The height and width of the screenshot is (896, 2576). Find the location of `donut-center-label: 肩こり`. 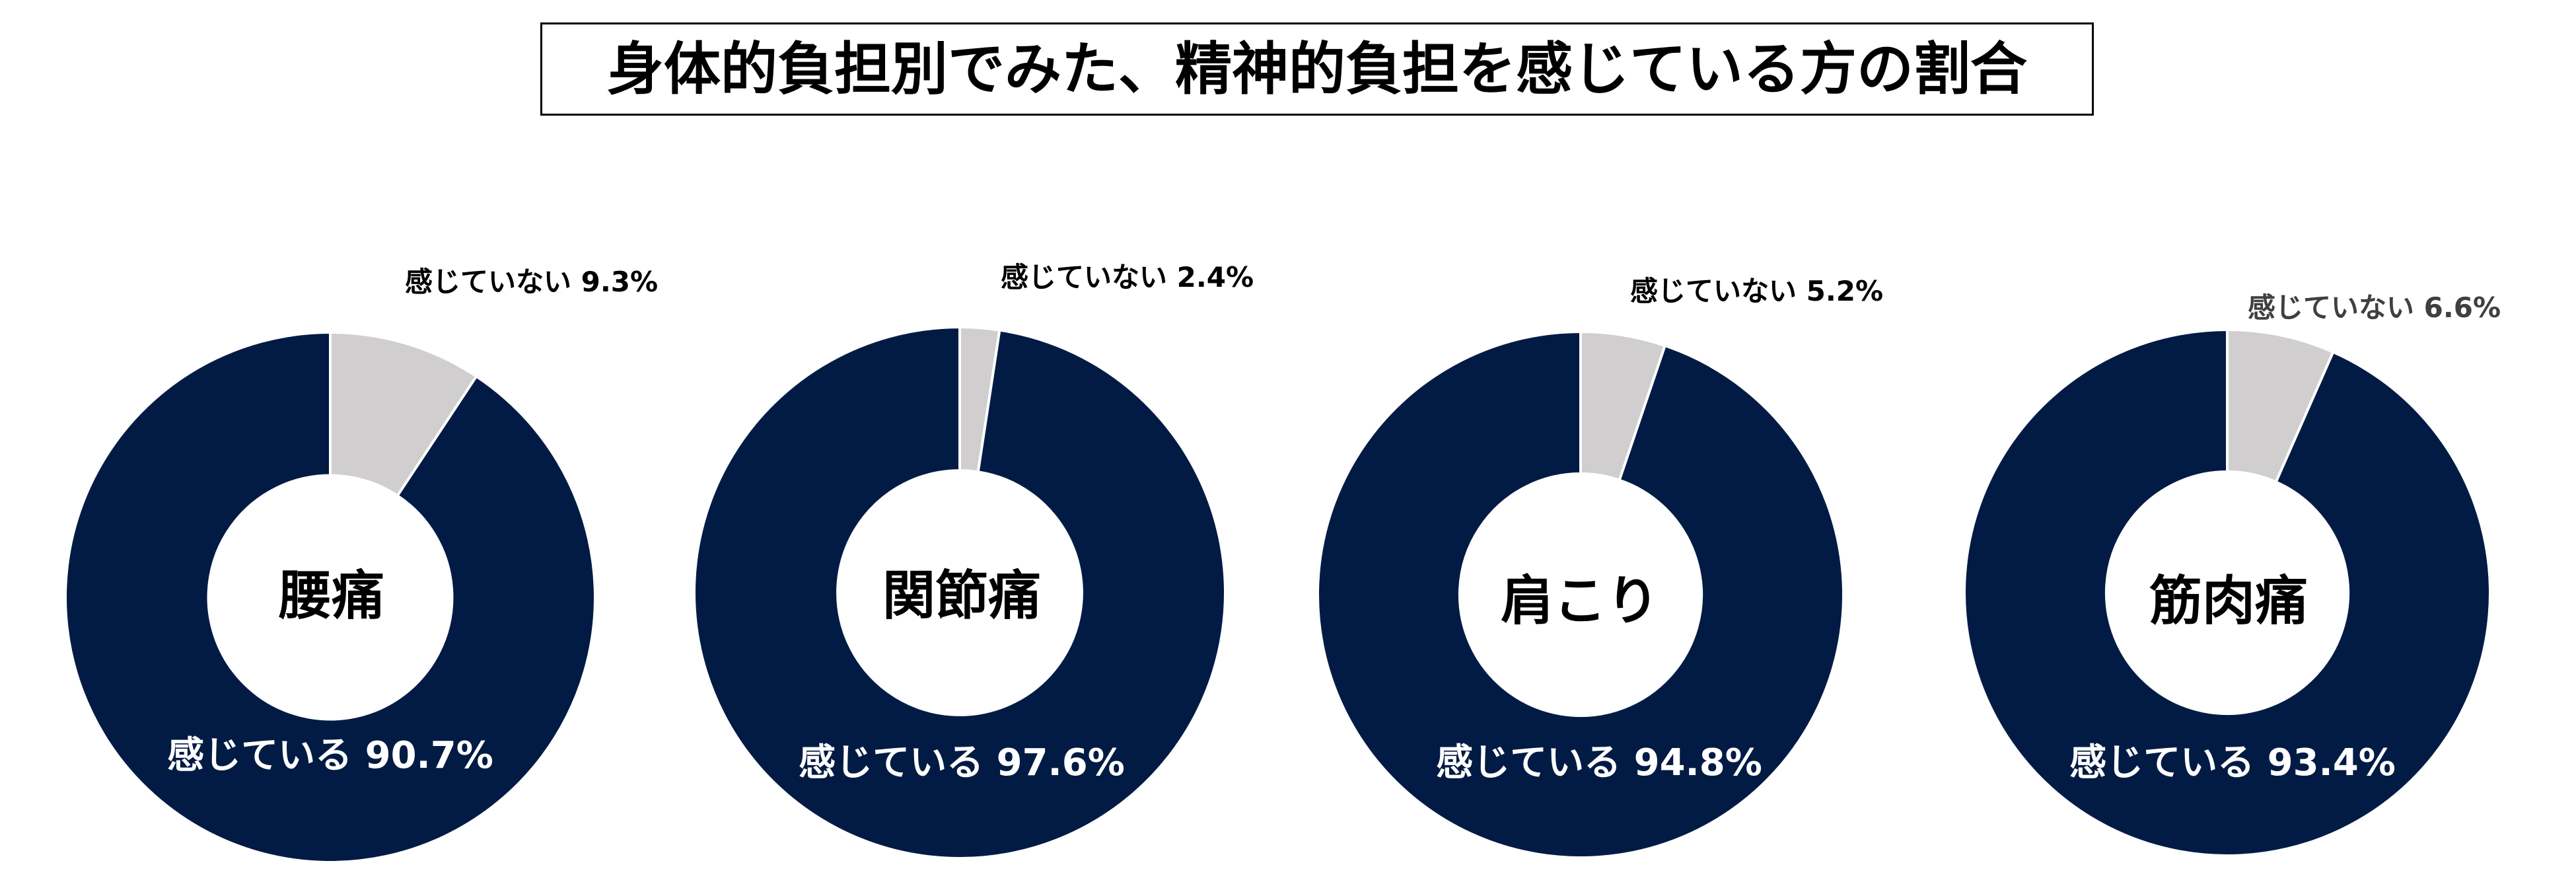

donut-center-label: 肩こり is located at coordinates (1580, 601).